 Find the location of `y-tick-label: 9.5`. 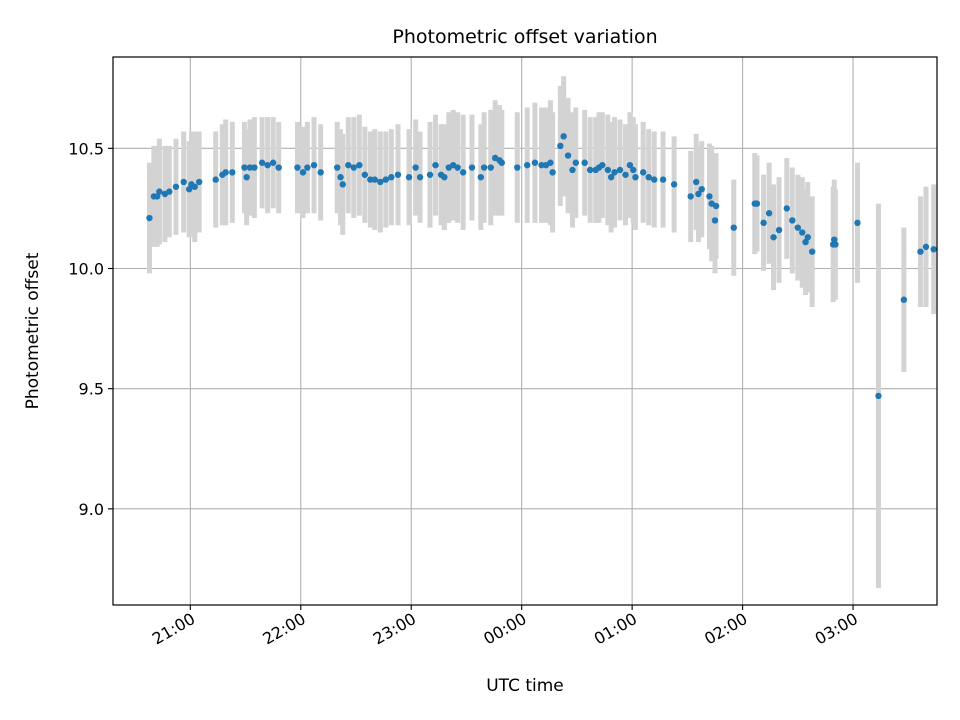

y-tick-label: 9.5 is located at coordinates (91, 389).